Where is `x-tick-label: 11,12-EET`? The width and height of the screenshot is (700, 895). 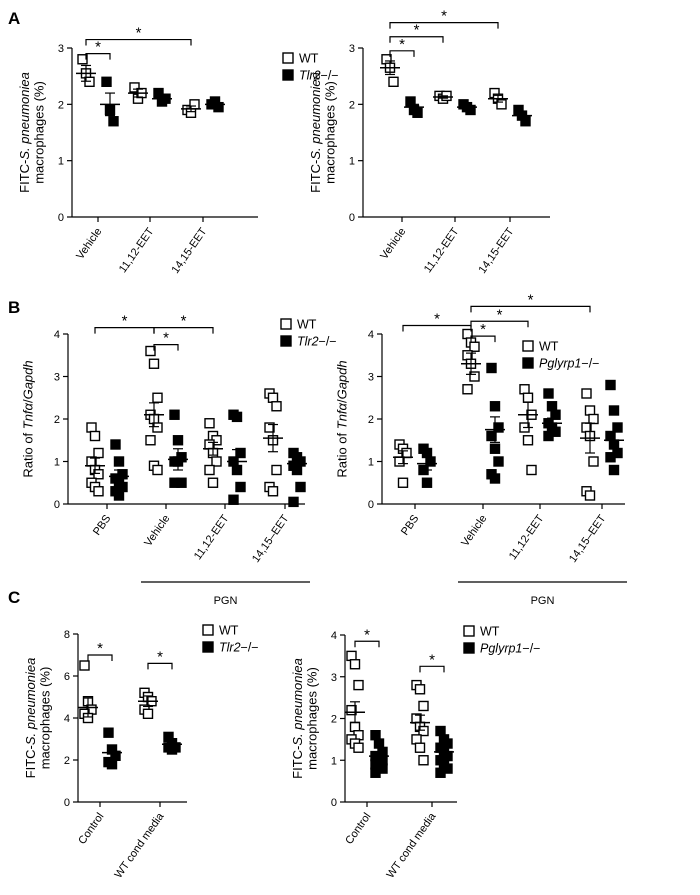 x-tick-label: 11,12-EET is located at coordinates (137, 251).